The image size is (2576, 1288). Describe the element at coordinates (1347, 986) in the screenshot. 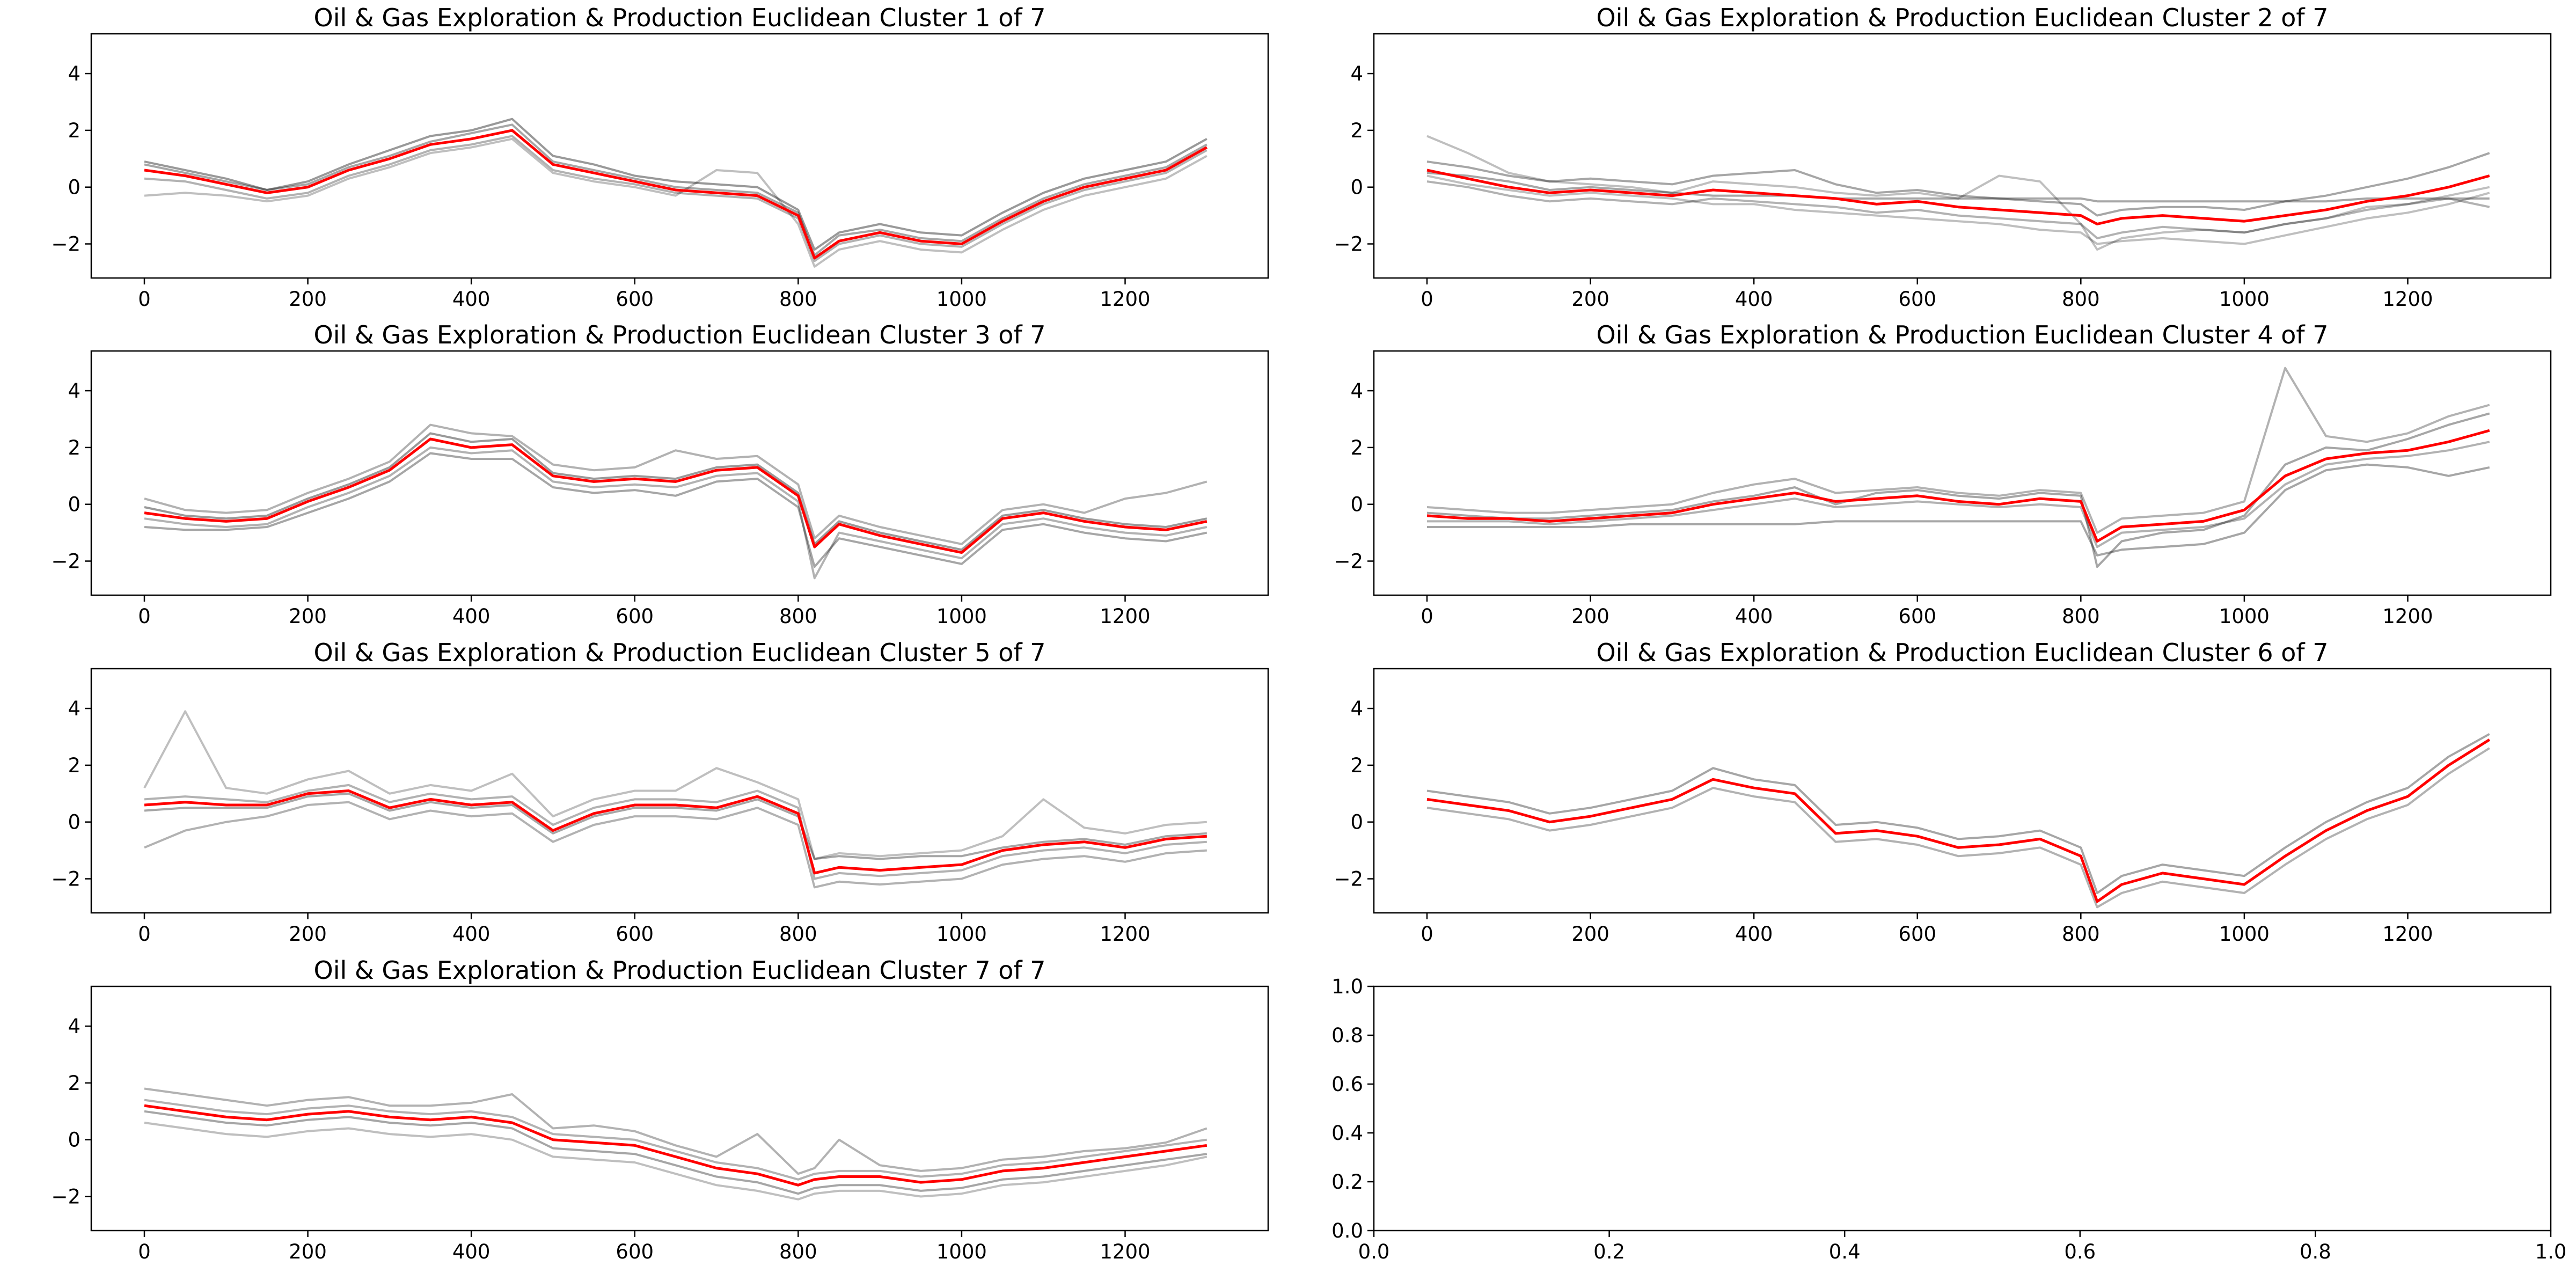

I see `y-tick-label: 1.0` at that location.